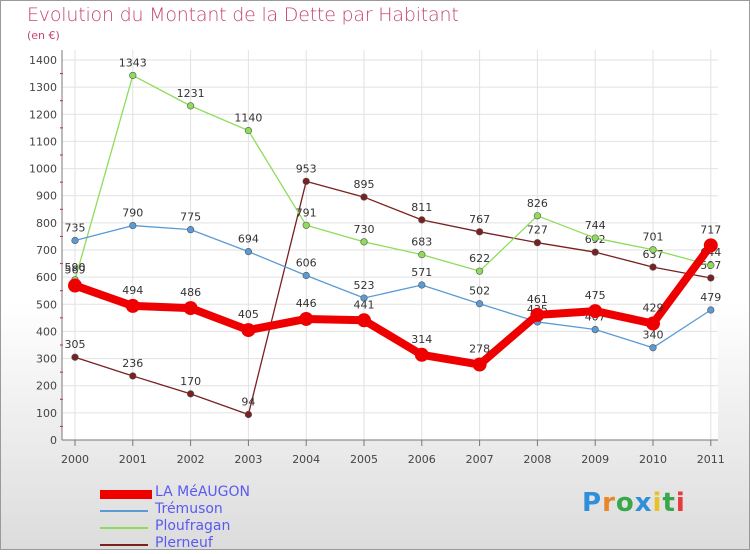 The height and width of the screenshot is (554, 750). What do you see at coordinates (250, 527) in the screenshot?
I see `legend-item: Ploufragan` at bounding box center [250, 527].